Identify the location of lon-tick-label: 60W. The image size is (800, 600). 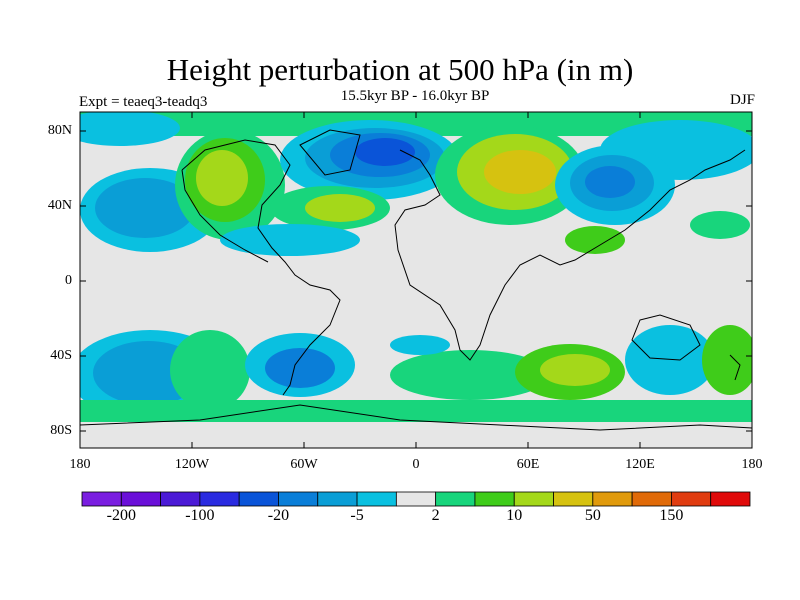
(304, 464).